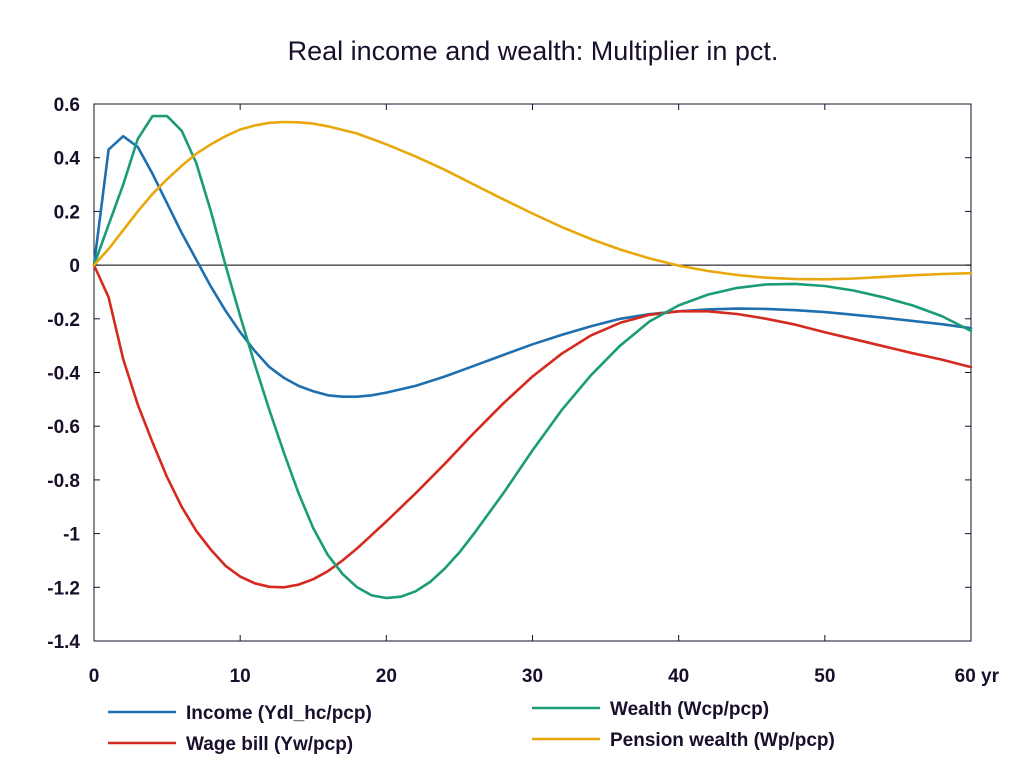 The width and height of the screenshot is (1024, 778). What do you see at coordinates (63, 320) in the screenshot?
I see `y-tick-label: -0.2` at bounding box center [63, 320].